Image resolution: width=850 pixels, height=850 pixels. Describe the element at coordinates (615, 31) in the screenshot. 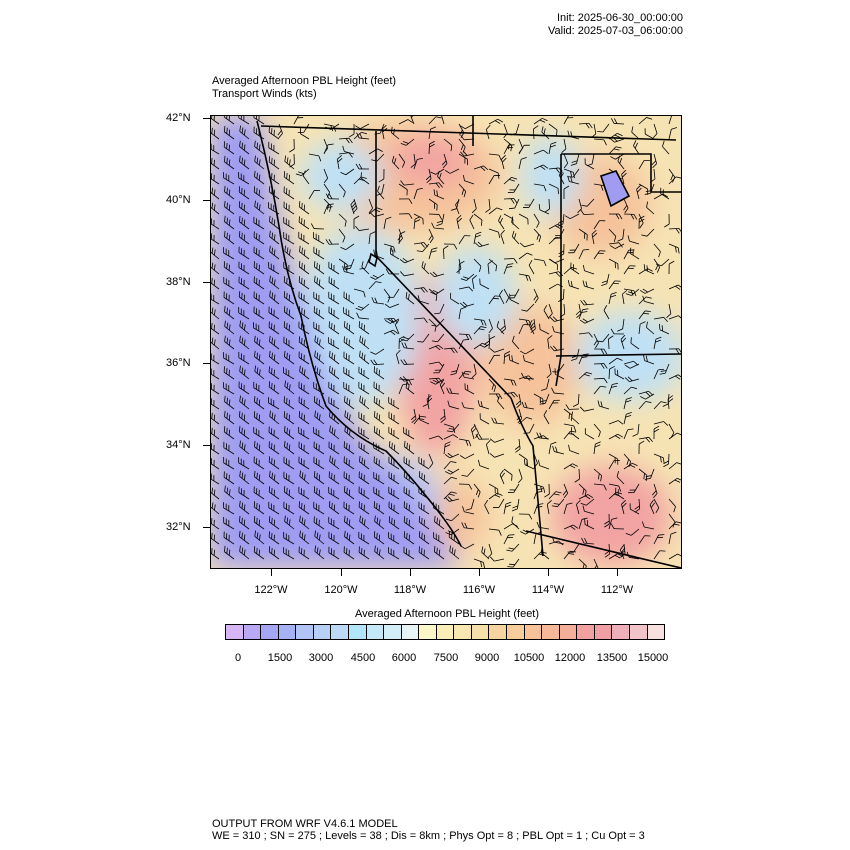

I see `valid-time-text: Valid: 2025-07-03_06:00:00` at that location.